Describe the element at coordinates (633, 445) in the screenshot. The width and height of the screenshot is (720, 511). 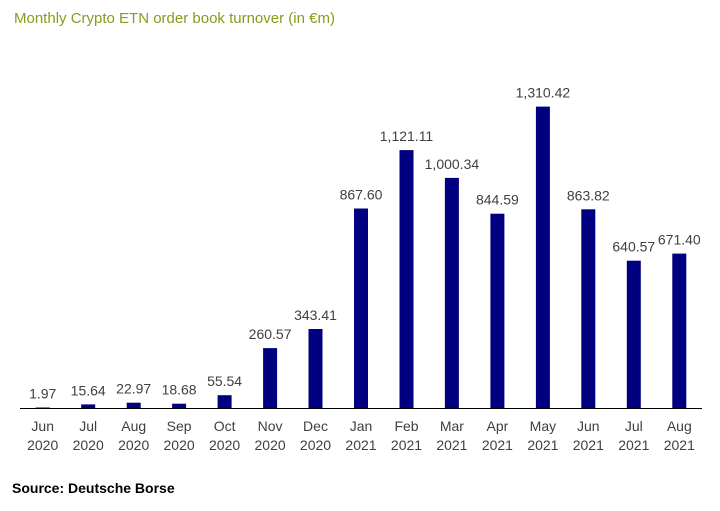
I see `x-tick-label-13-year: 2021` at that location.